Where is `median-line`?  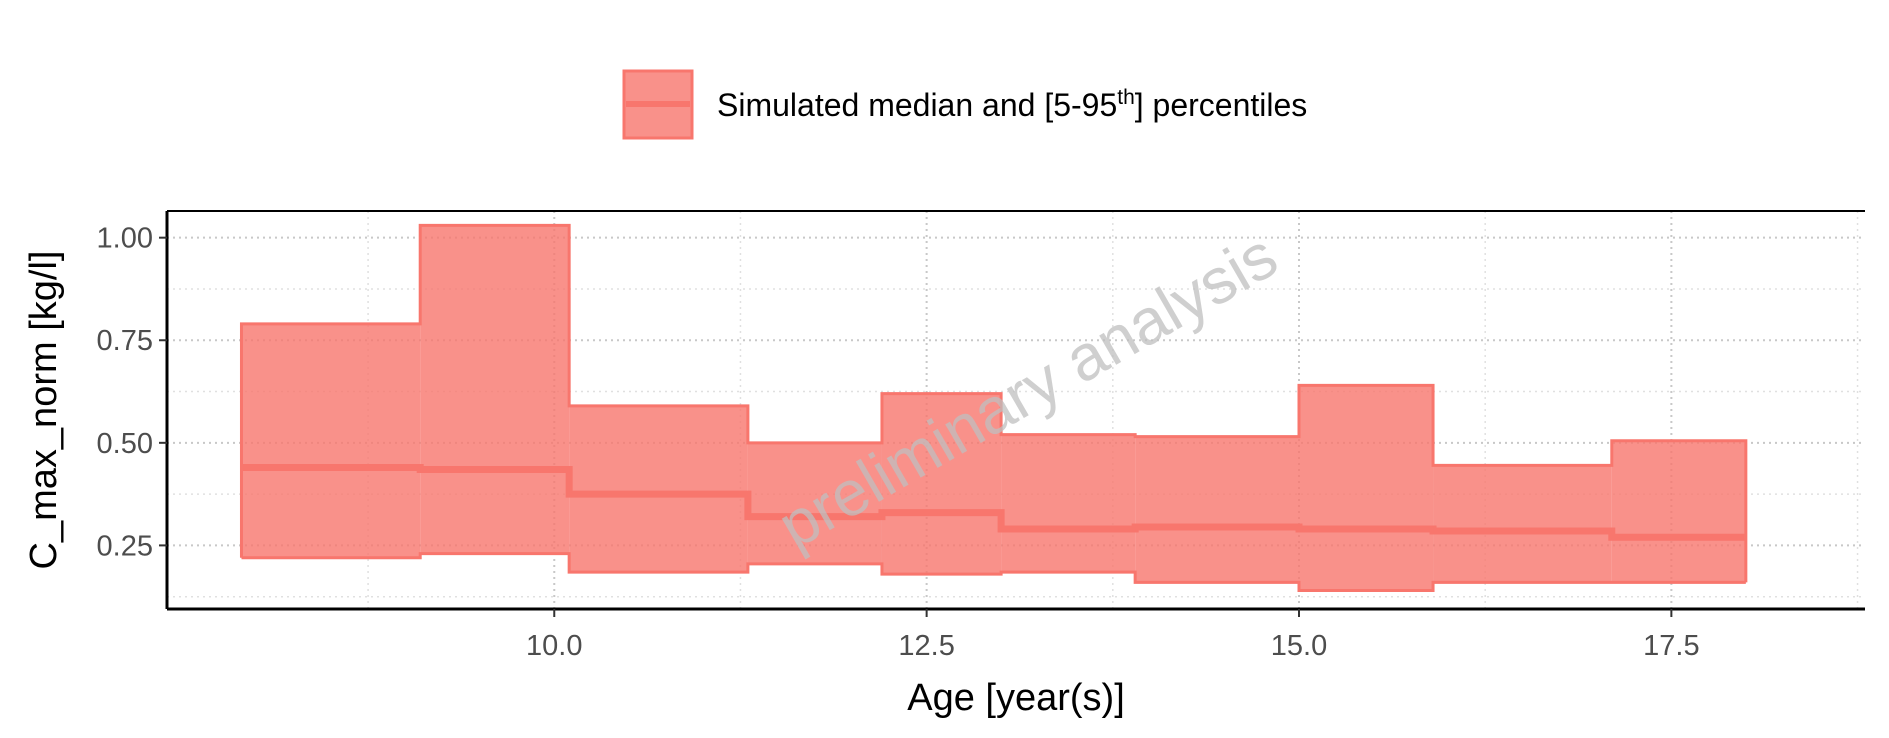 median-line is located at coordinates (993, 502).